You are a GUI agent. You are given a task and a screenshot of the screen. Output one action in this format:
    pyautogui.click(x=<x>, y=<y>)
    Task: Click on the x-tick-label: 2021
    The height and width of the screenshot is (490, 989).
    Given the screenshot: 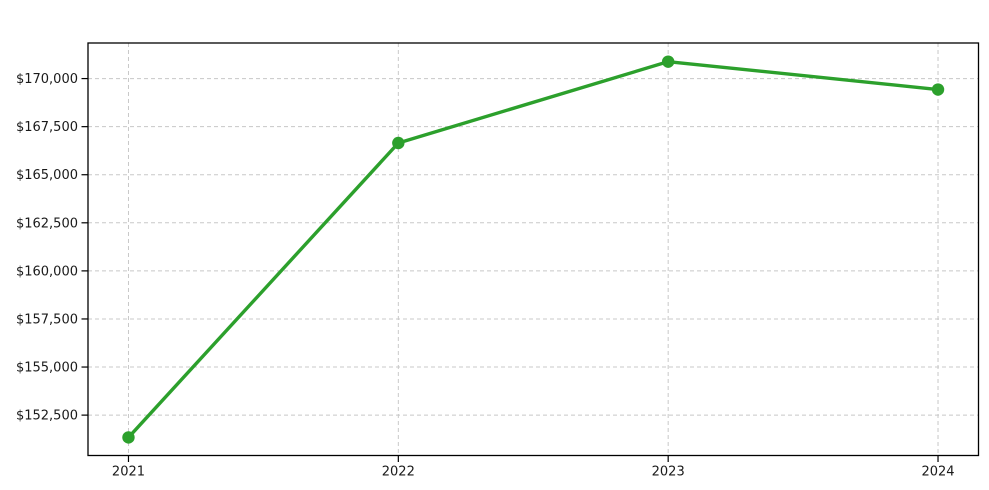 What is the action you would take?
    pyautogui.click(x=128, y=472)
    